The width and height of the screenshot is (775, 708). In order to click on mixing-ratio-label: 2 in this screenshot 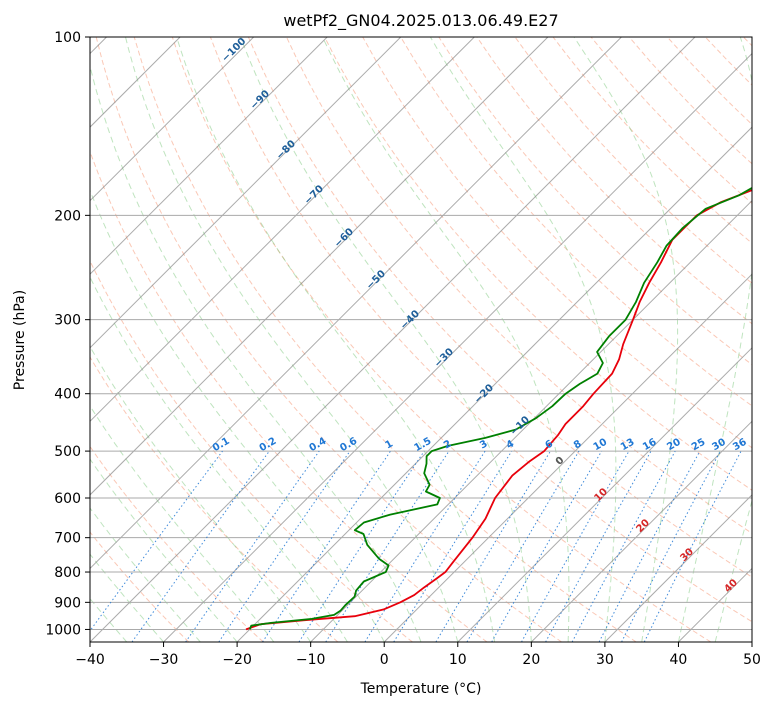, I will do `click(448, 444)`.